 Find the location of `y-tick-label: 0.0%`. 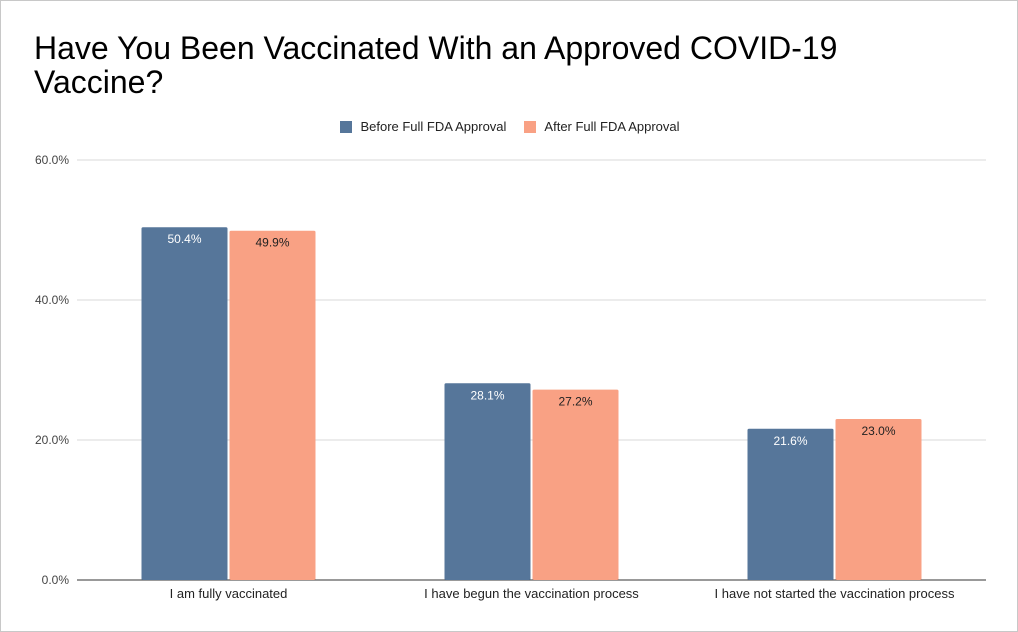

y-tick-label: 0.0% is located at coordinates (56, 580).